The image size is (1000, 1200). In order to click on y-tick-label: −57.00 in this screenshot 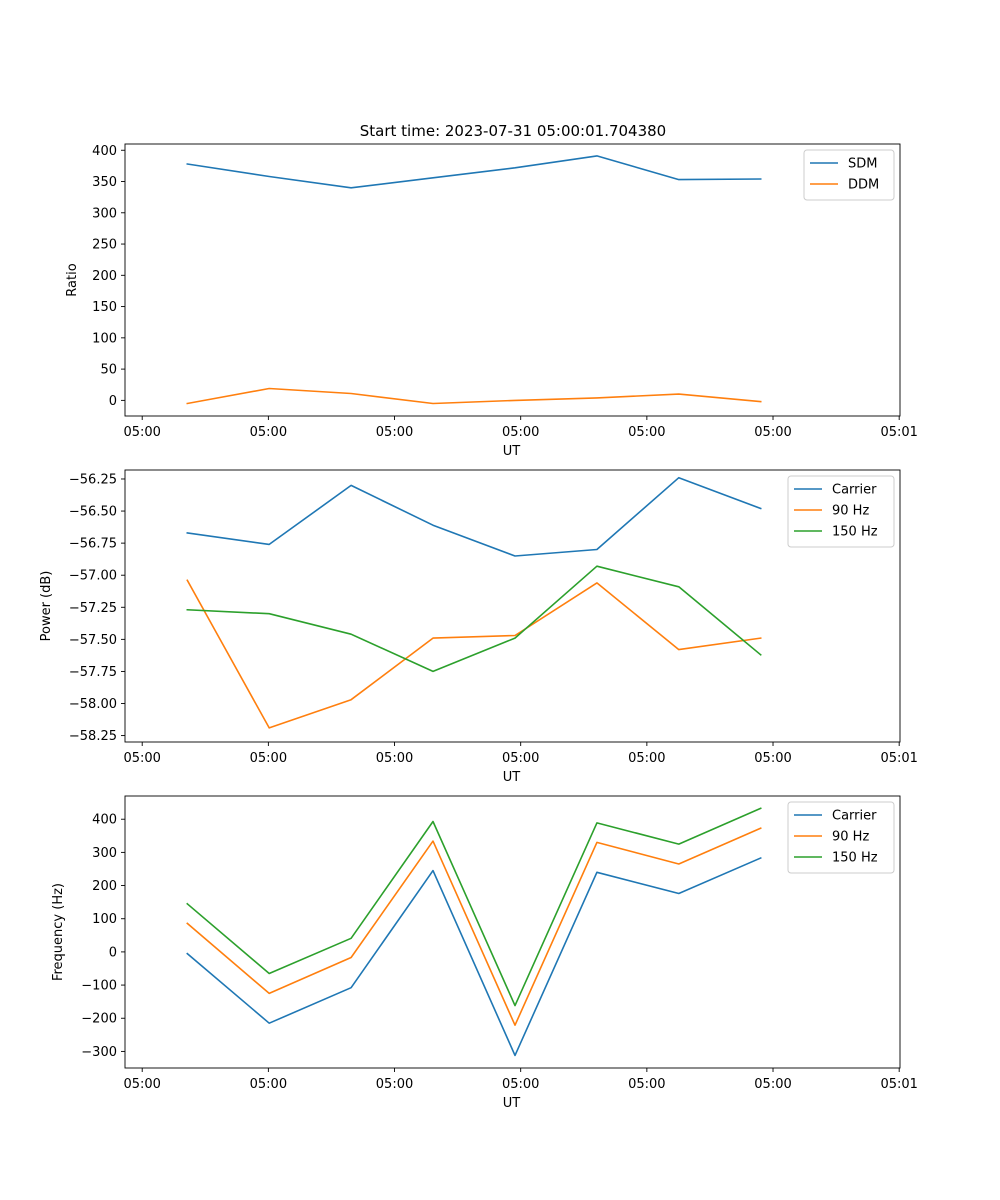, I will do `click(93, 576)`.